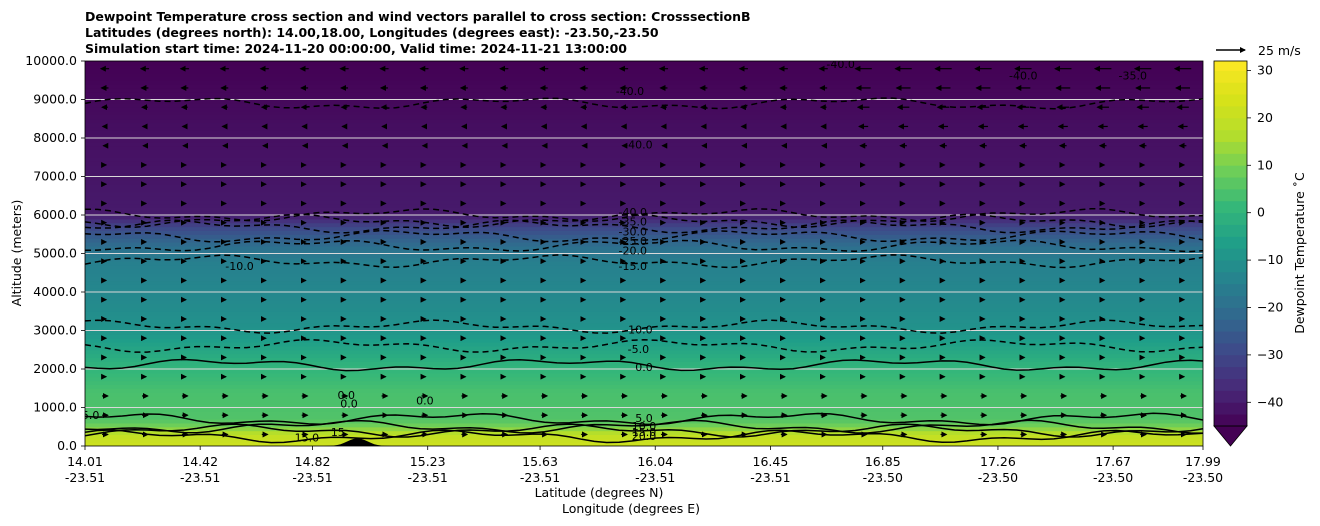 This screenshot has height=526, width=1320. What do you see at coordinates (883, 477) in the screenshot?
I see `x-tick-label-lon: -23.50` at bounding box center [883, 477].